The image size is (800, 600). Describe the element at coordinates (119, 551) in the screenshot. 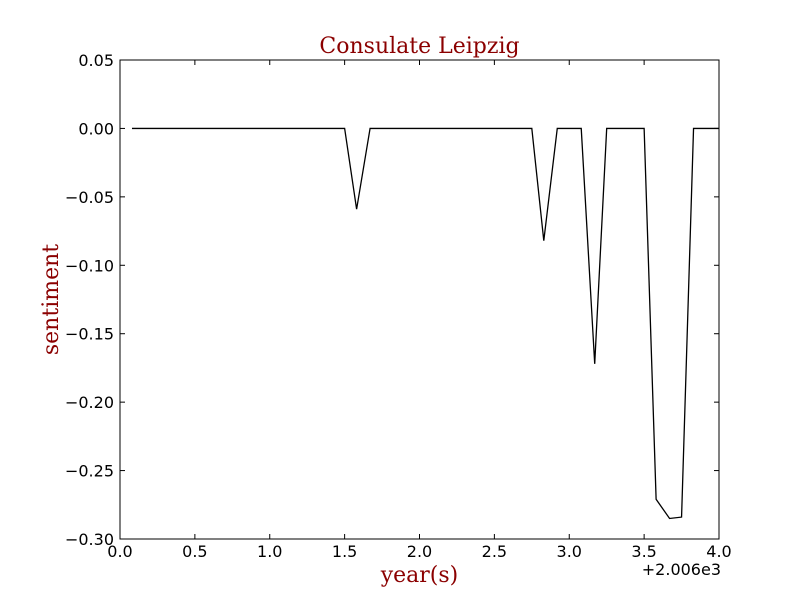

I see `x-tick-label: 0.0` at that location.